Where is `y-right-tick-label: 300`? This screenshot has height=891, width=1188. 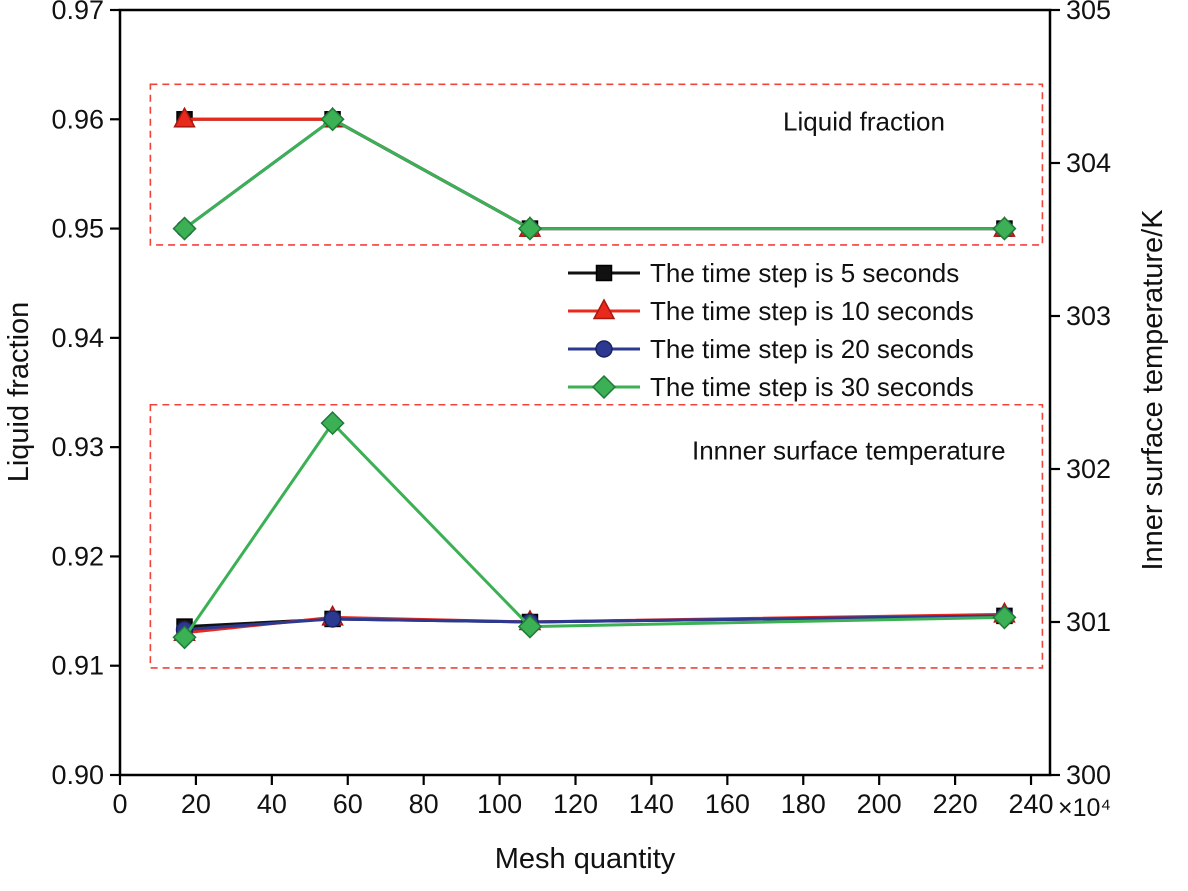
y-right-tick-label: 300 is located at coordinates (1088, 775).